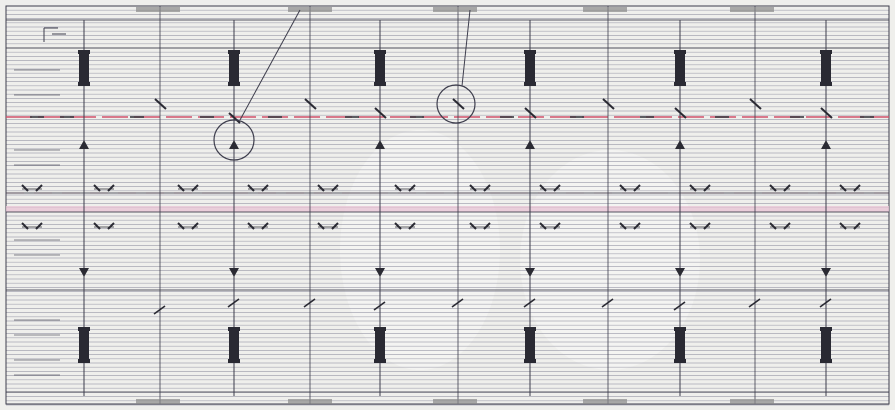  What do you see at coordinates (447, 209) in the screenshot?
I see `mid-band` at bounding box center [447, 209].